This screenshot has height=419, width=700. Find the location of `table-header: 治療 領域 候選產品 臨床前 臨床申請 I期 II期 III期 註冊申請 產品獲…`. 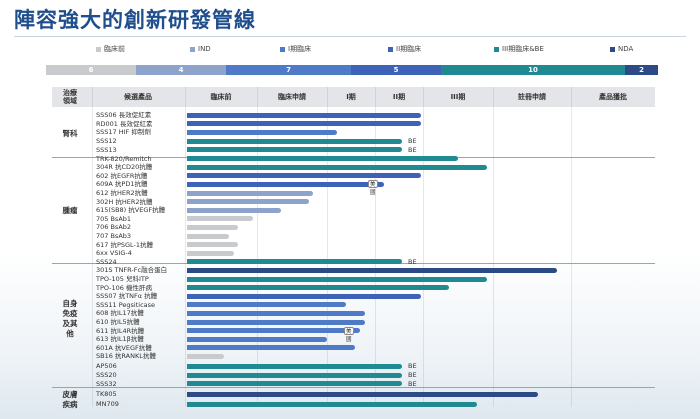

table-header: 治療 領域 候選產品 臨床前 臨床申請 I期 II期 III期 註冊申請 產品獲… is located at coordinates (353, 97).